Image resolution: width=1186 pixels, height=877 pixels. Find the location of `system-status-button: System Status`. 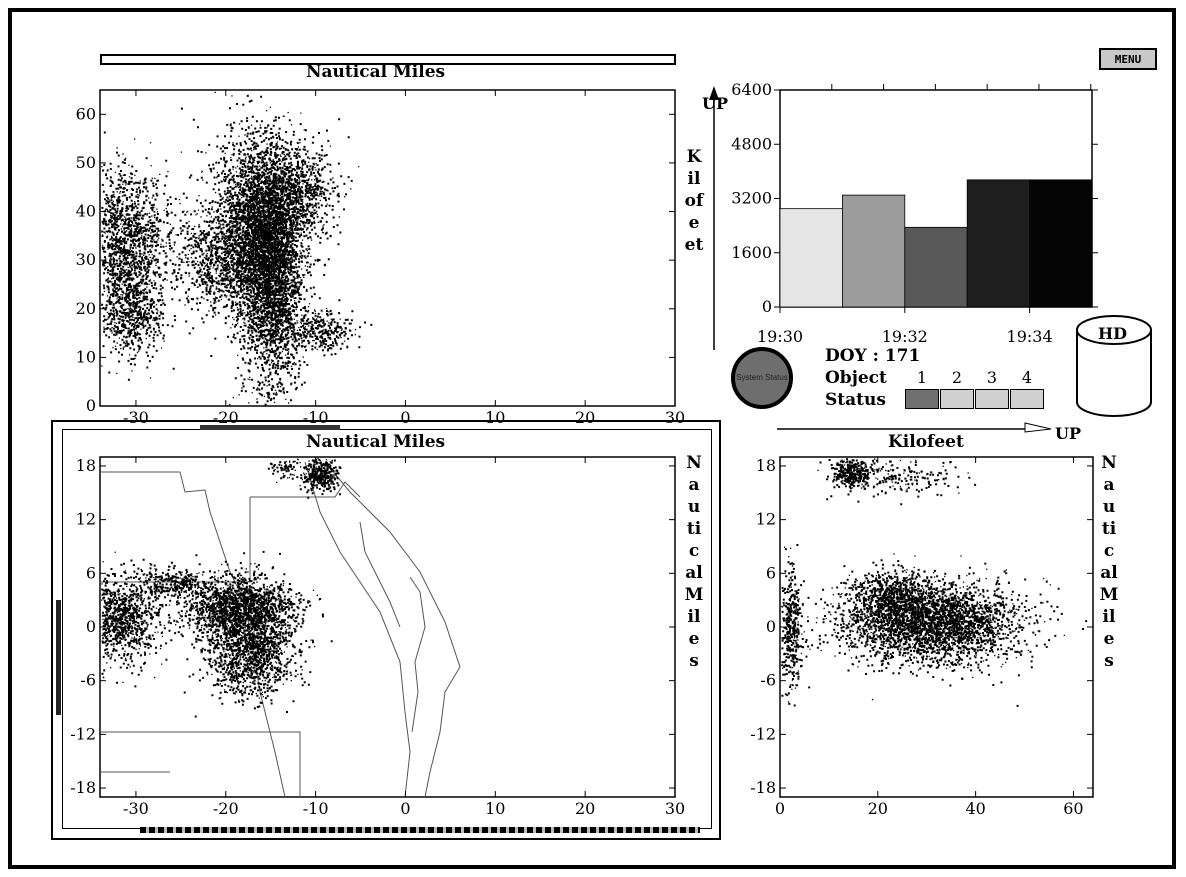

system-status-button: System Status is located at coordinates (762, 378).